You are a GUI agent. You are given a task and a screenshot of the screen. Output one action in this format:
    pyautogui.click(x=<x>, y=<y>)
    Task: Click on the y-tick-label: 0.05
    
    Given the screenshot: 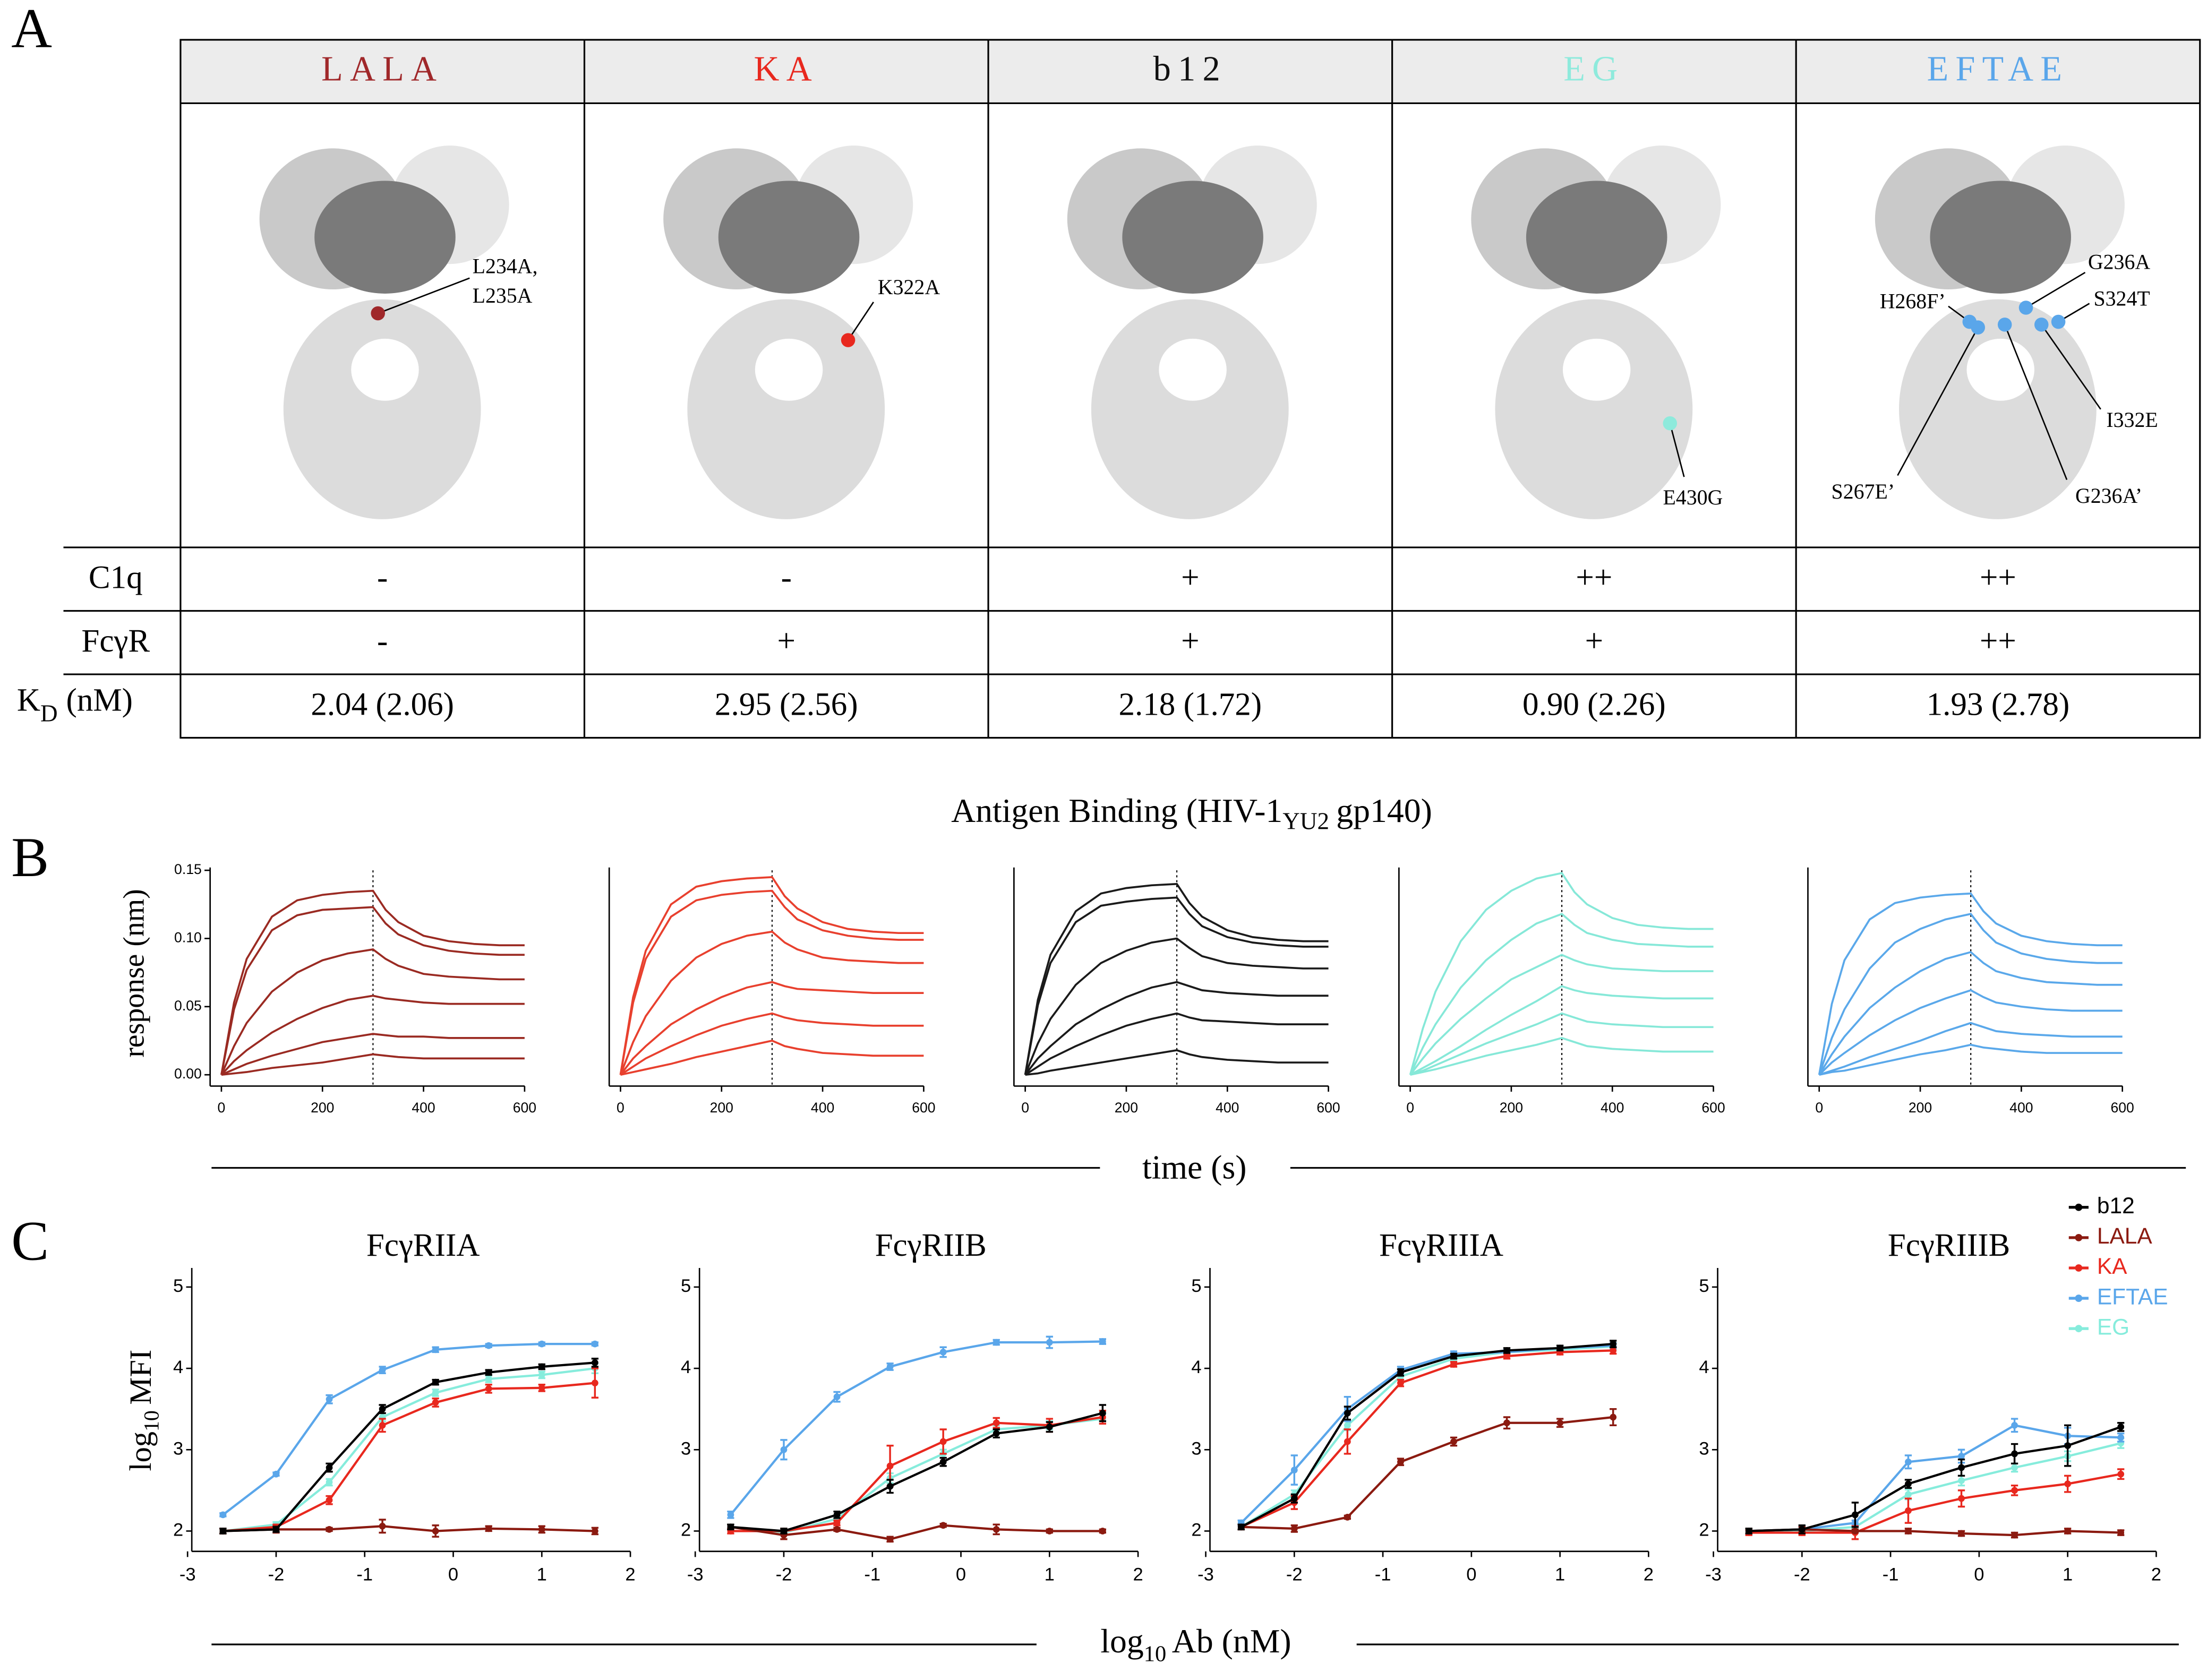 What is the action you would take?
    pyautogui.click(x=188, y=1006)
    